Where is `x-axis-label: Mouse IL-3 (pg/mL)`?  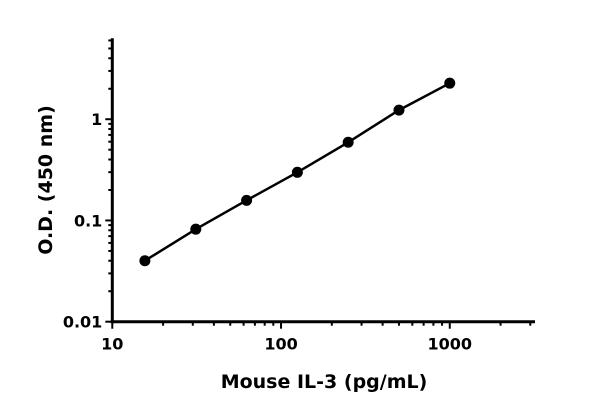 x-axis-label: Mouse IL-3 (pg/mL) is located at coordinates (324, 382).